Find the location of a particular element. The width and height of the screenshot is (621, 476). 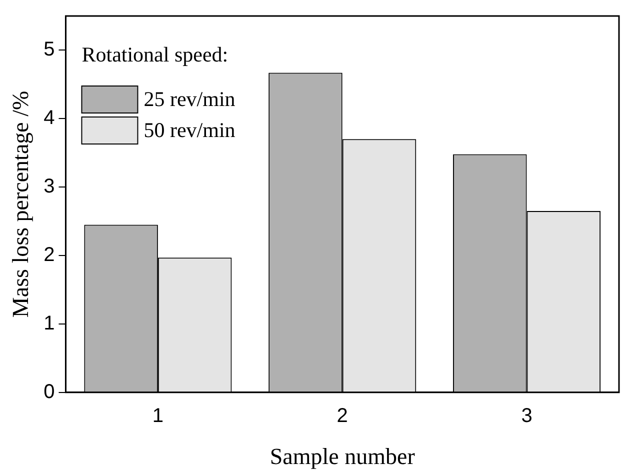

y-tick-label: 1 is located at coordinates (49, 323).